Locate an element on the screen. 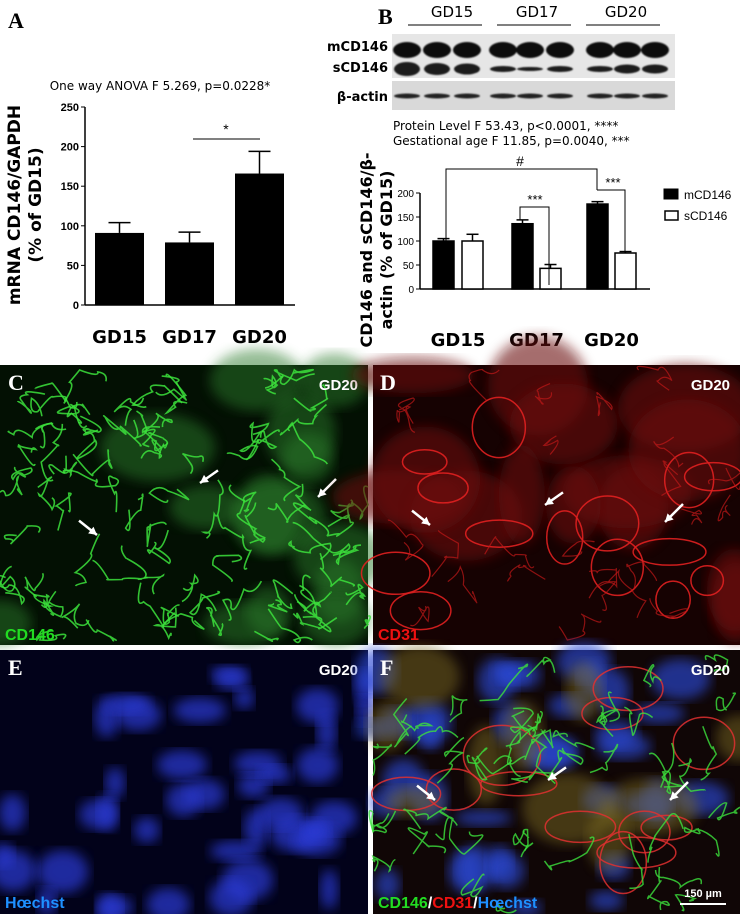  panel-e-stain: Hœchst is located at coordinates (35, 903).